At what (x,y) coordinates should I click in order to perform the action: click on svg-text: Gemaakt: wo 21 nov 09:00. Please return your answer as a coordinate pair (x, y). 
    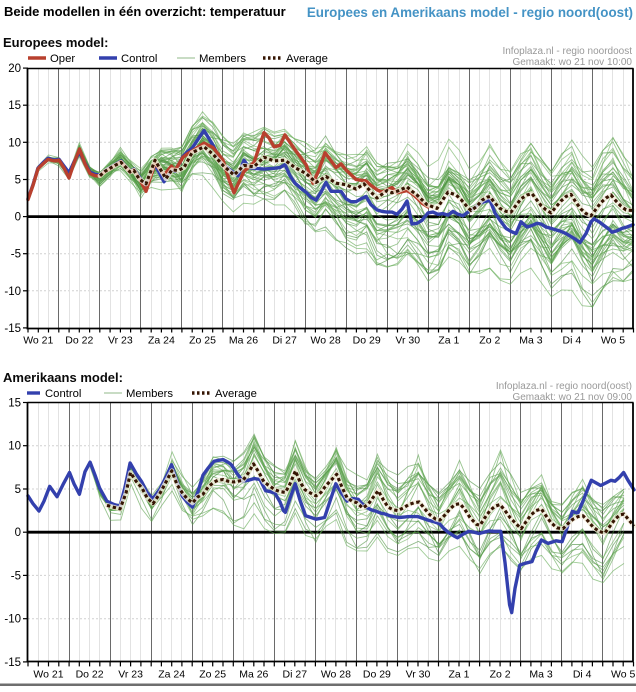
    Looking at the image, I should click on (572, 397).